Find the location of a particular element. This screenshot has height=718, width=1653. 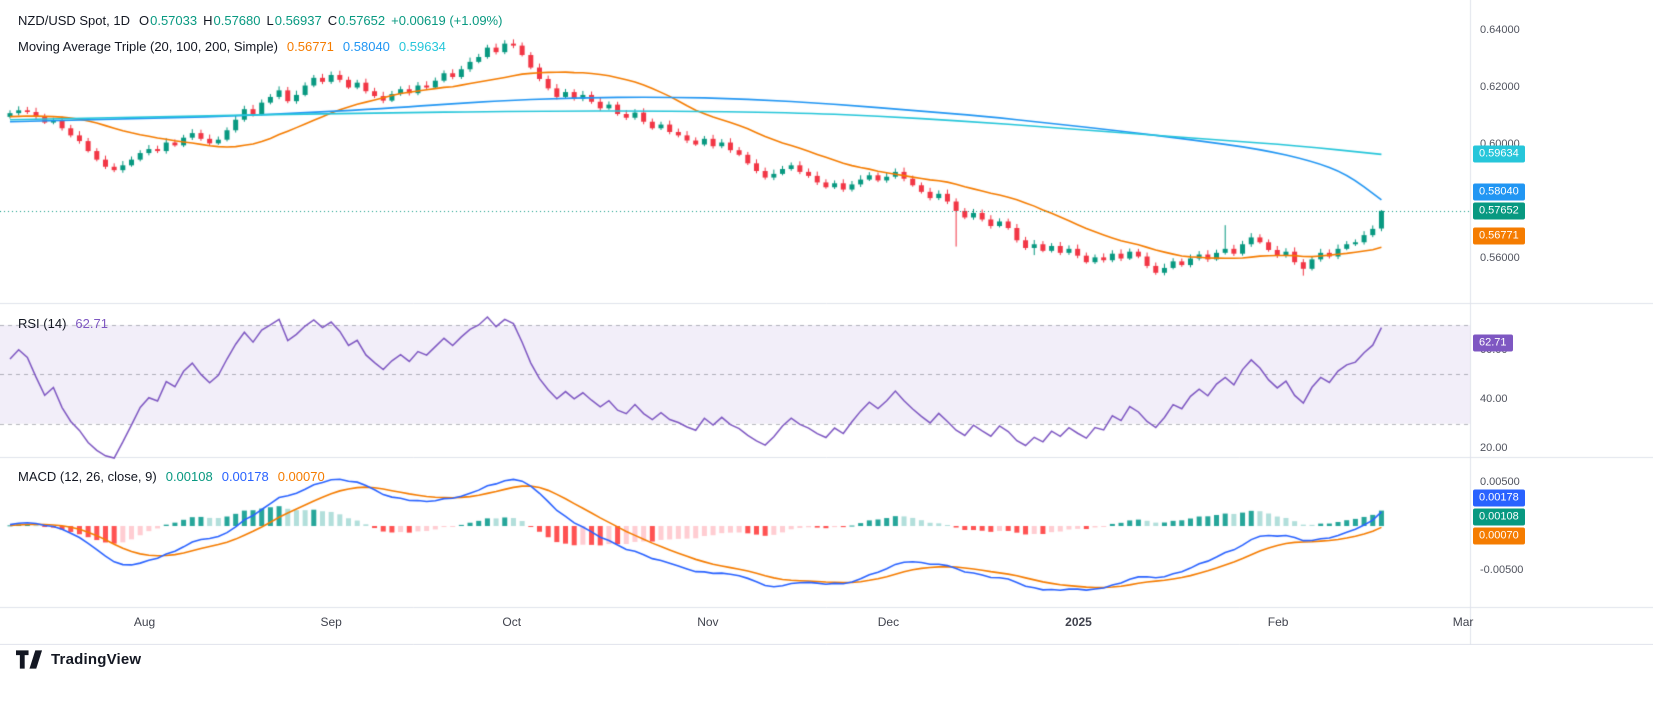

rsi-legend-row: RSI (14) 62.71 is located at coordinates (63, 323).